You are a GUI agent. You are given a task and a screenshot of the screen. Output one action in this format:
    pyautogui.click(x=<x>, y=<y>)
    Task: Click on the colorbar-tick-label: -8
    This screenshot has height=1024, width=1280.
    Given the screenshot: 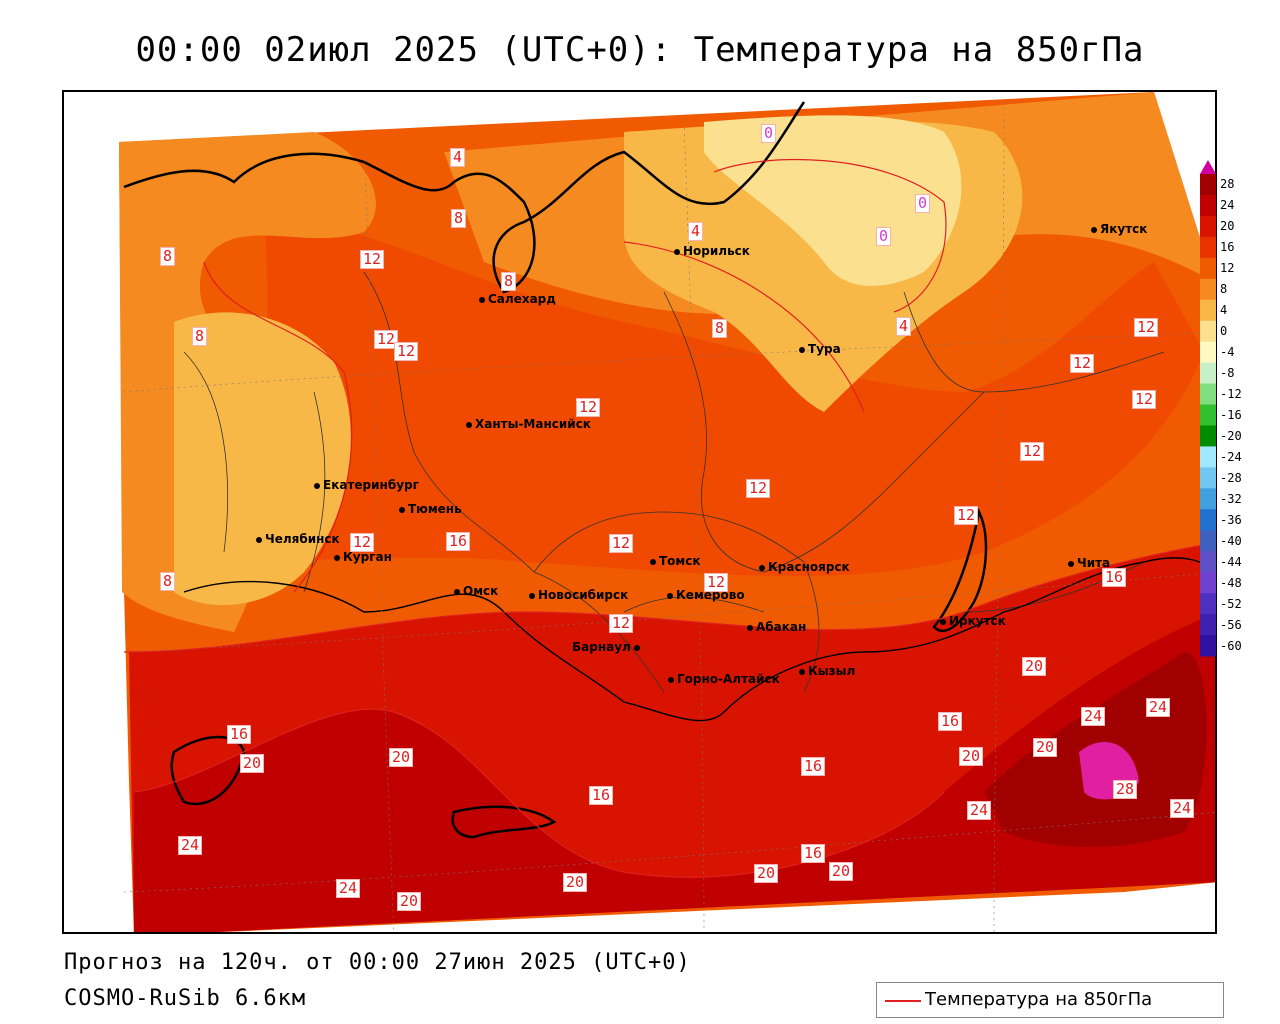 What is the action you would take?
    pyautogui.click(x=1227, y=373)
    